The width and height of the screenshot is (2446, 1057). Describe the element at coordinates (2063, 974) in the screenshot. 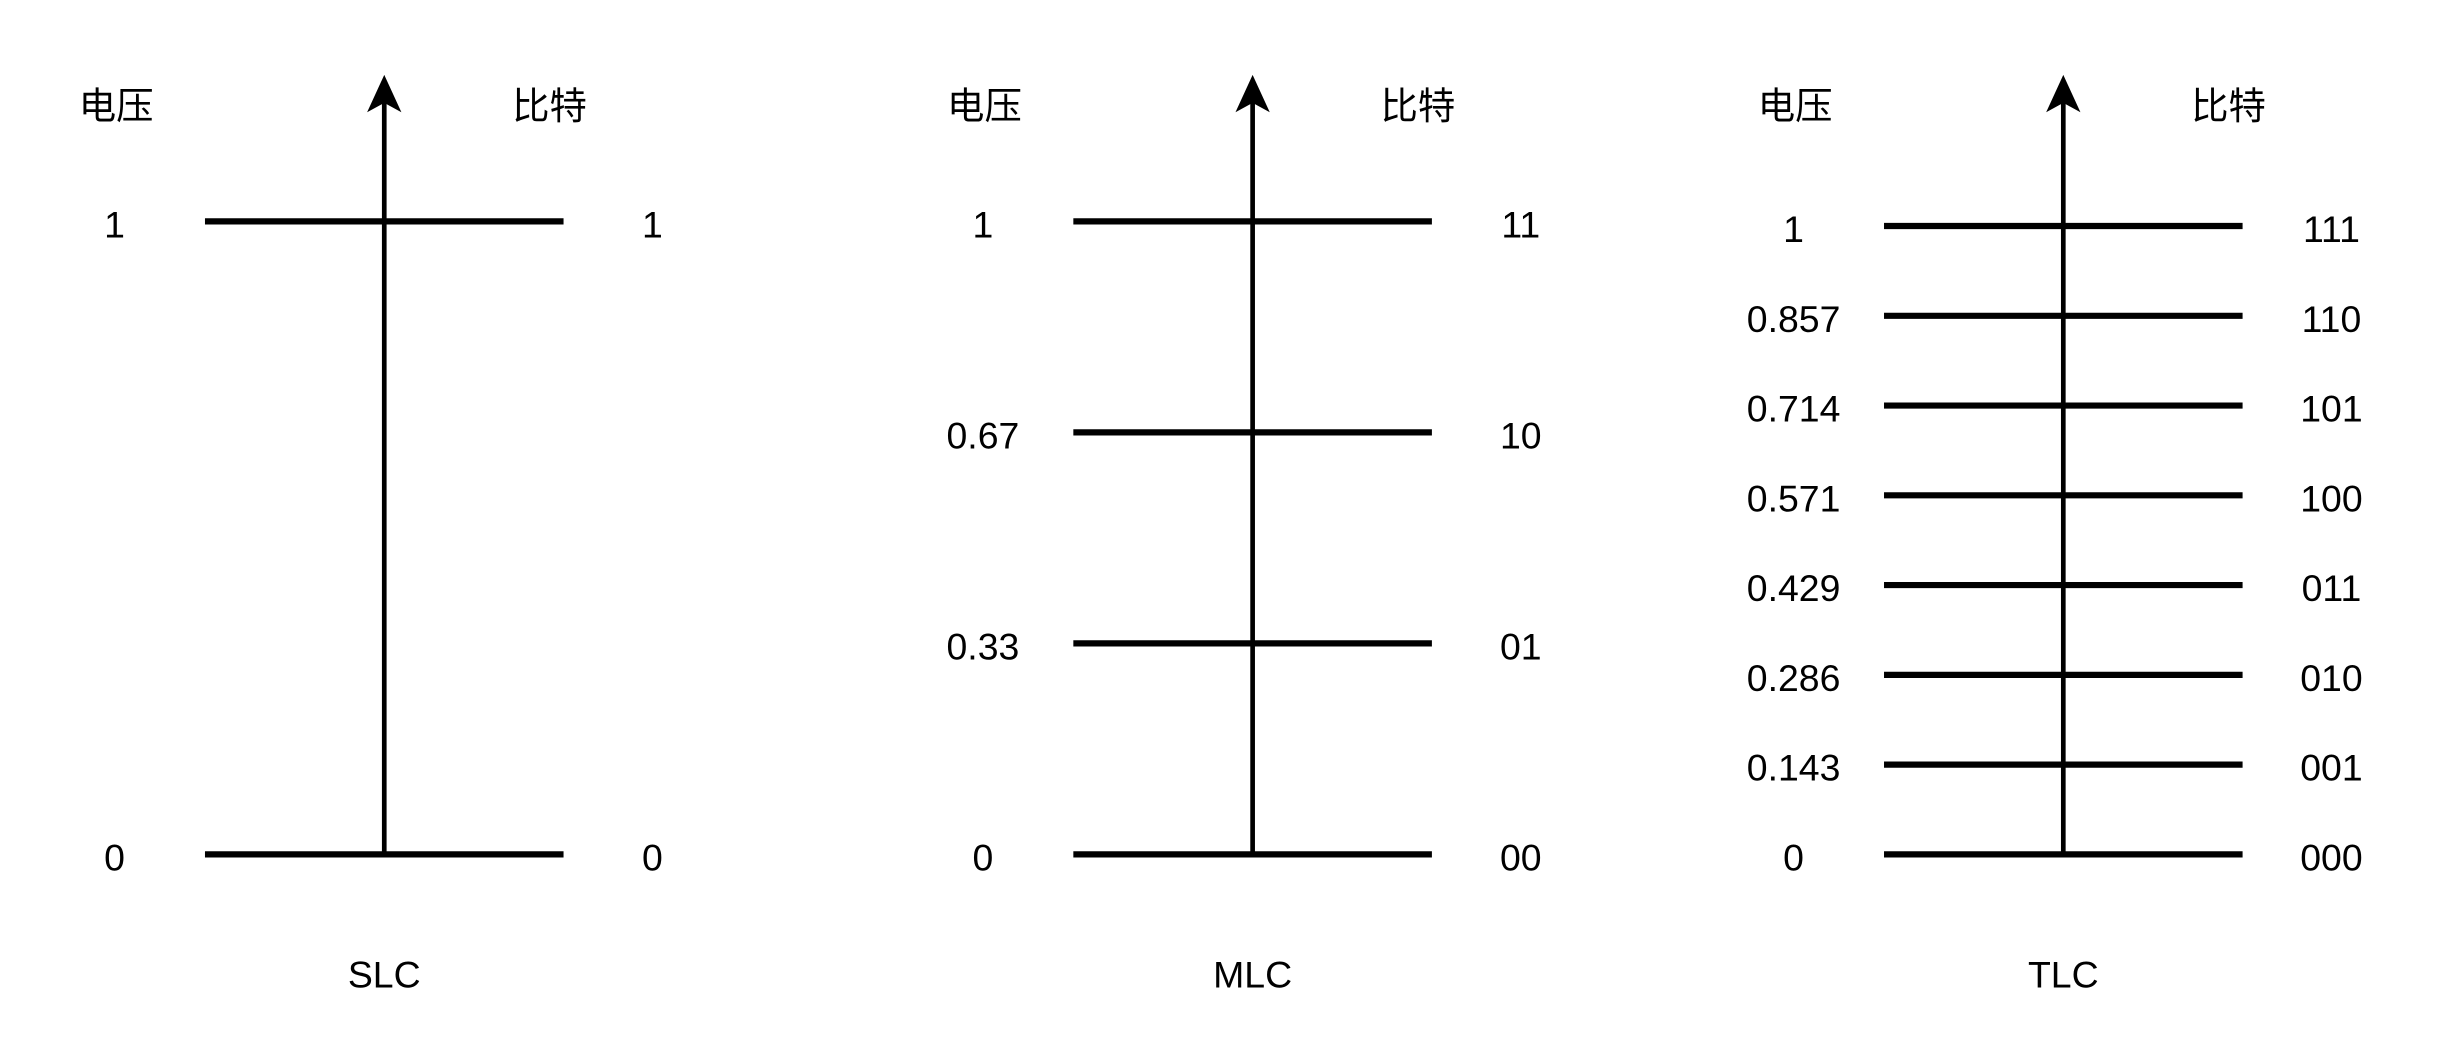

I see `panel-title: TLC` at that location.